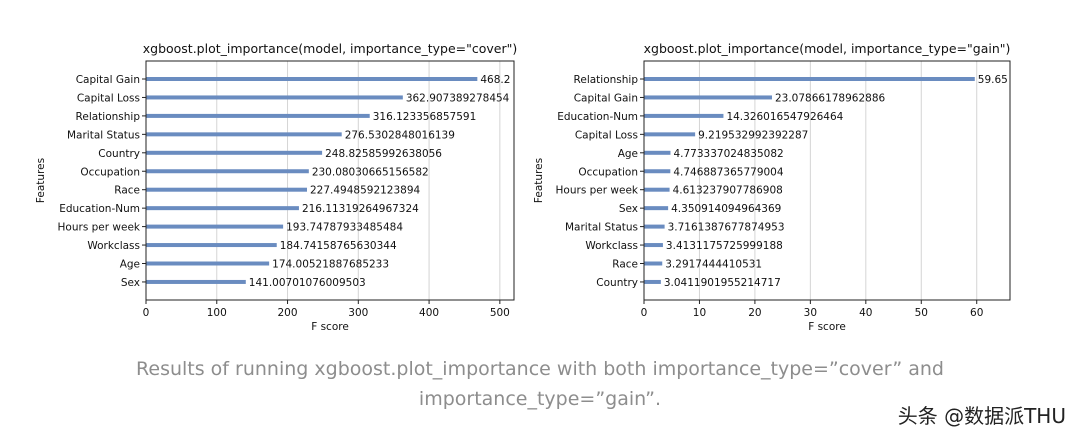 Image resolution: width=1080 pixels, height=446 pixels. I want to click on chart1-data-label: 174.00521887685233, so click(330, 265).